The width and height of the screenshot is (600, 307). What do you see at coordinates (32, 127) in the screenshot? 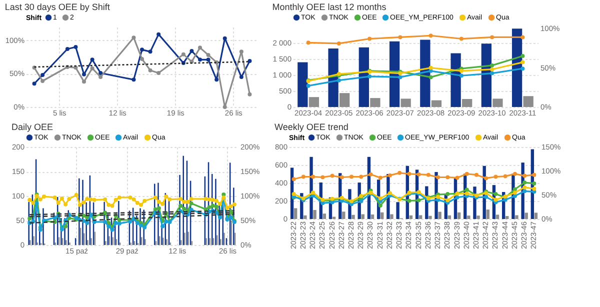
I see `chart-title: Daily OEE` at bounding box center [32, 127].